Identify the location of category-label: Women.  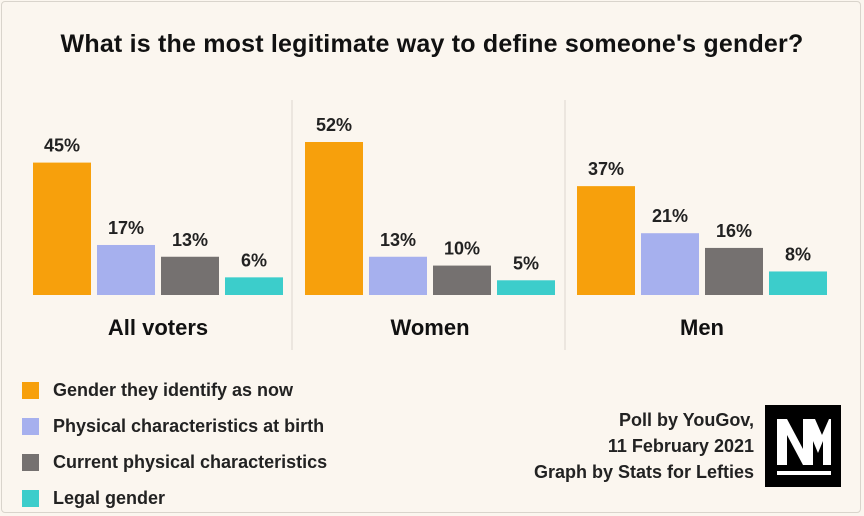
(429, 327).